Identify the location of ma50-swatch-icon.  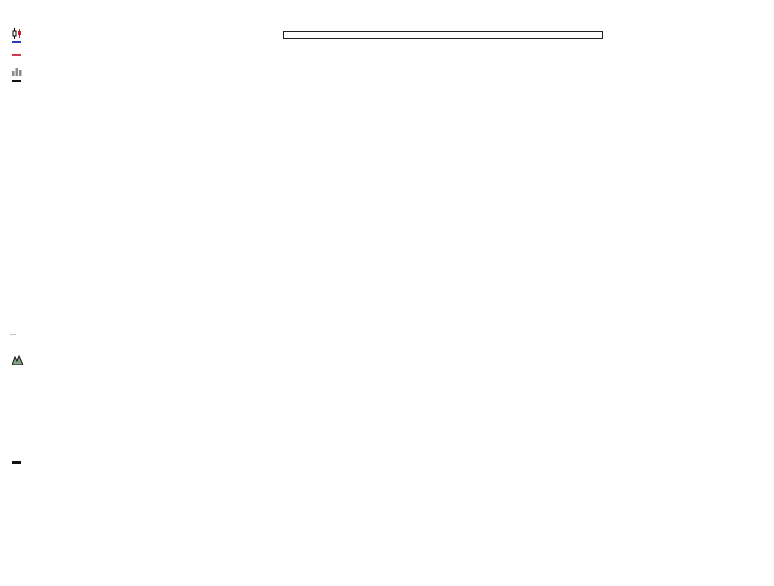
(16, 42).